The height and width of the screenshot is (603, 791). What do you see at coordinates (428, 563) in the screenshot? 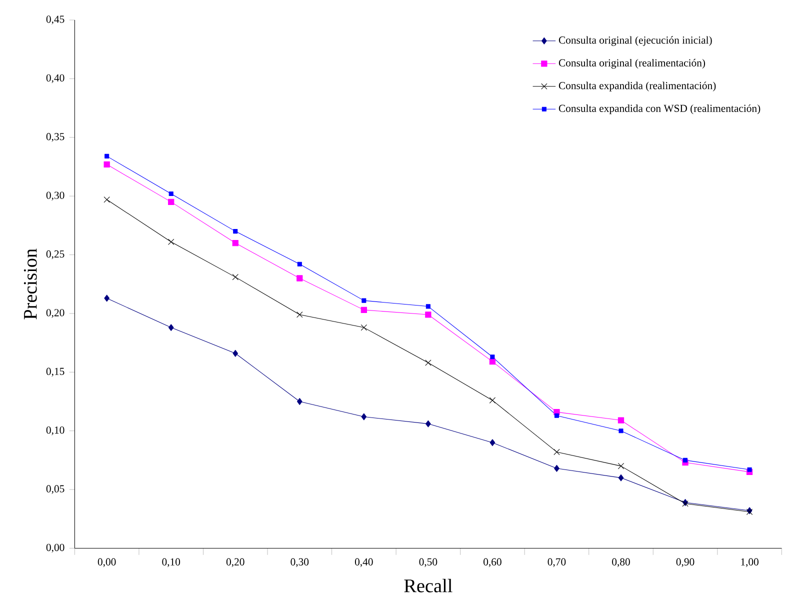
I see `x-tick-label: 0,50` at bounding box center [428, 563].